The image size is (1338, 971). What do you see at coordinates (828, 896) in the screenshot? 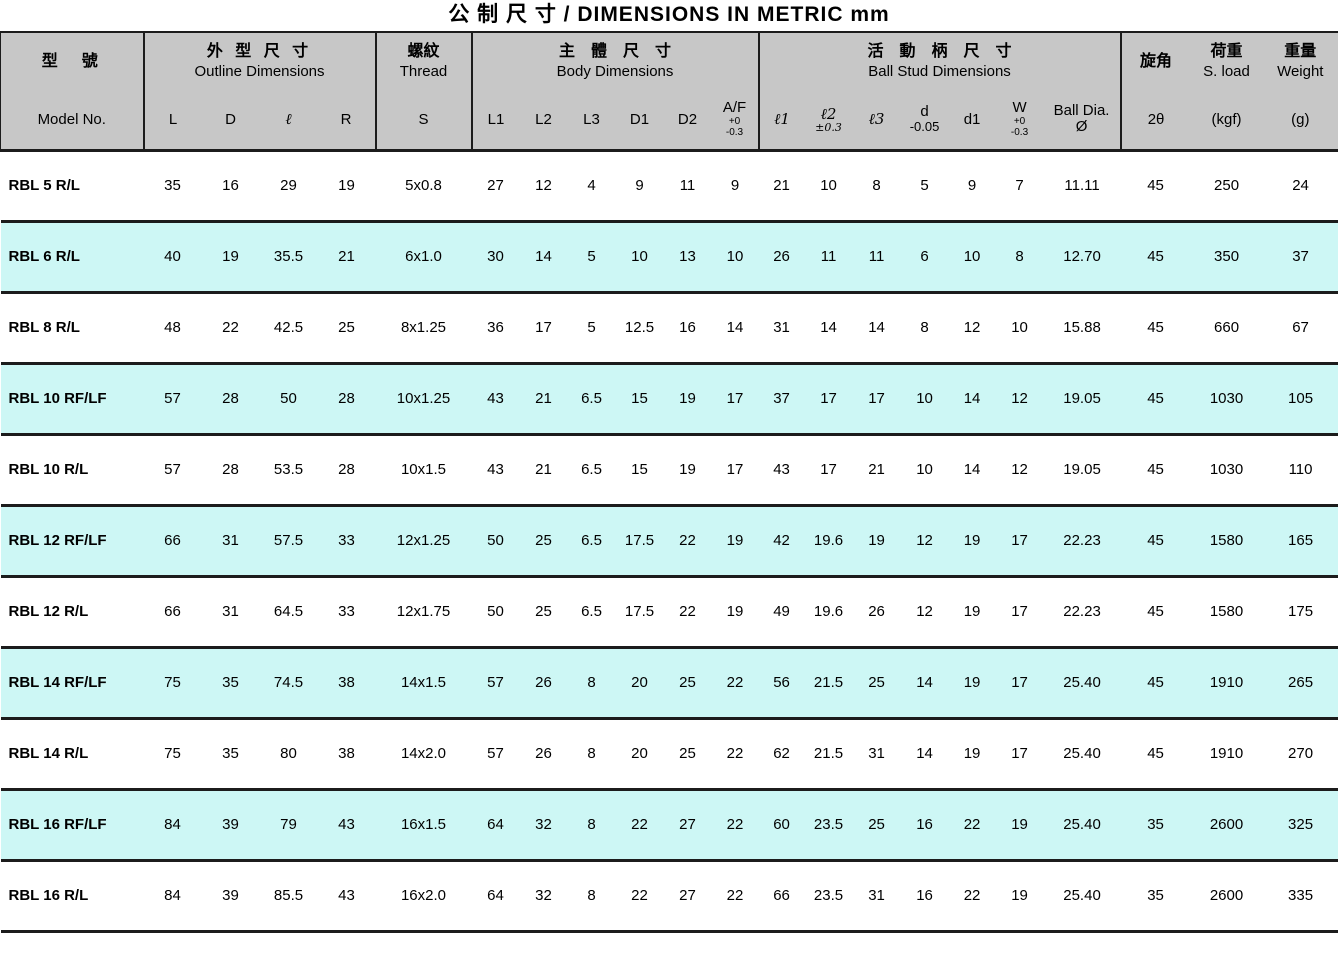
I see `value-cell: 23.5` at bounding box center [828, 896].